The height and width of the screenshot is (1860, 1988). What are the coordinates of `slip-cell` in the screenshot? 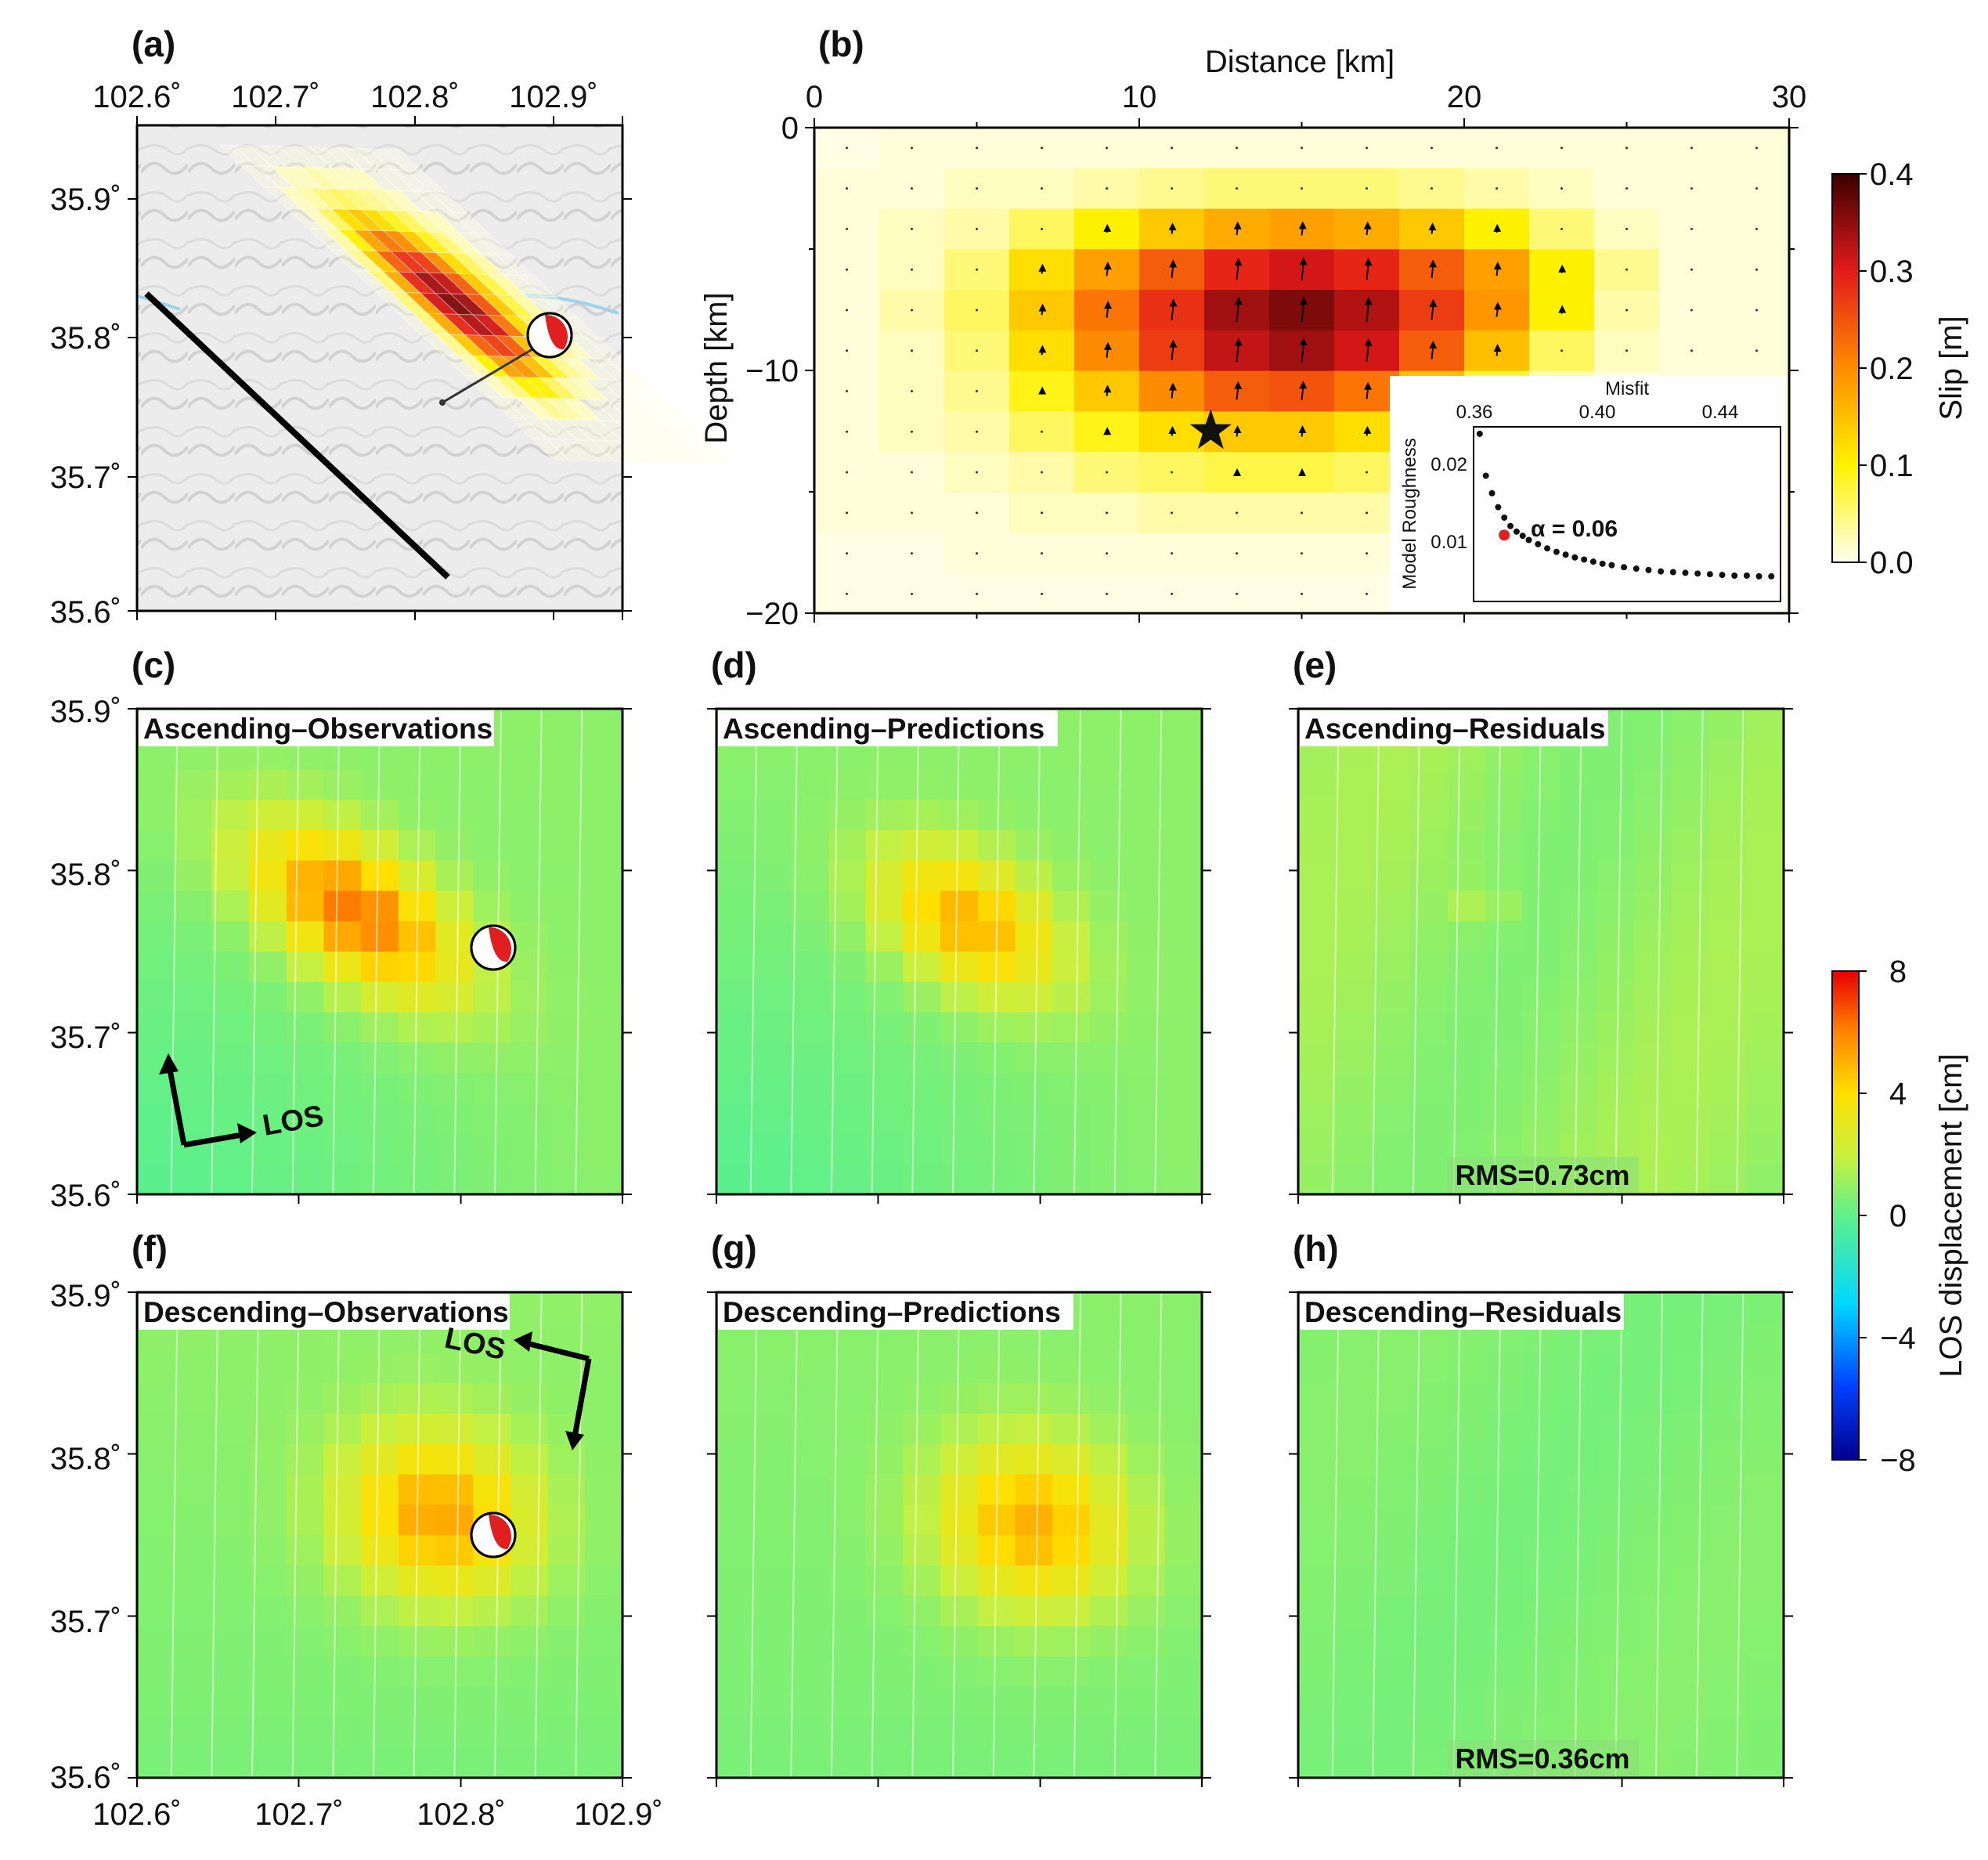 It's located at (1367, 310).